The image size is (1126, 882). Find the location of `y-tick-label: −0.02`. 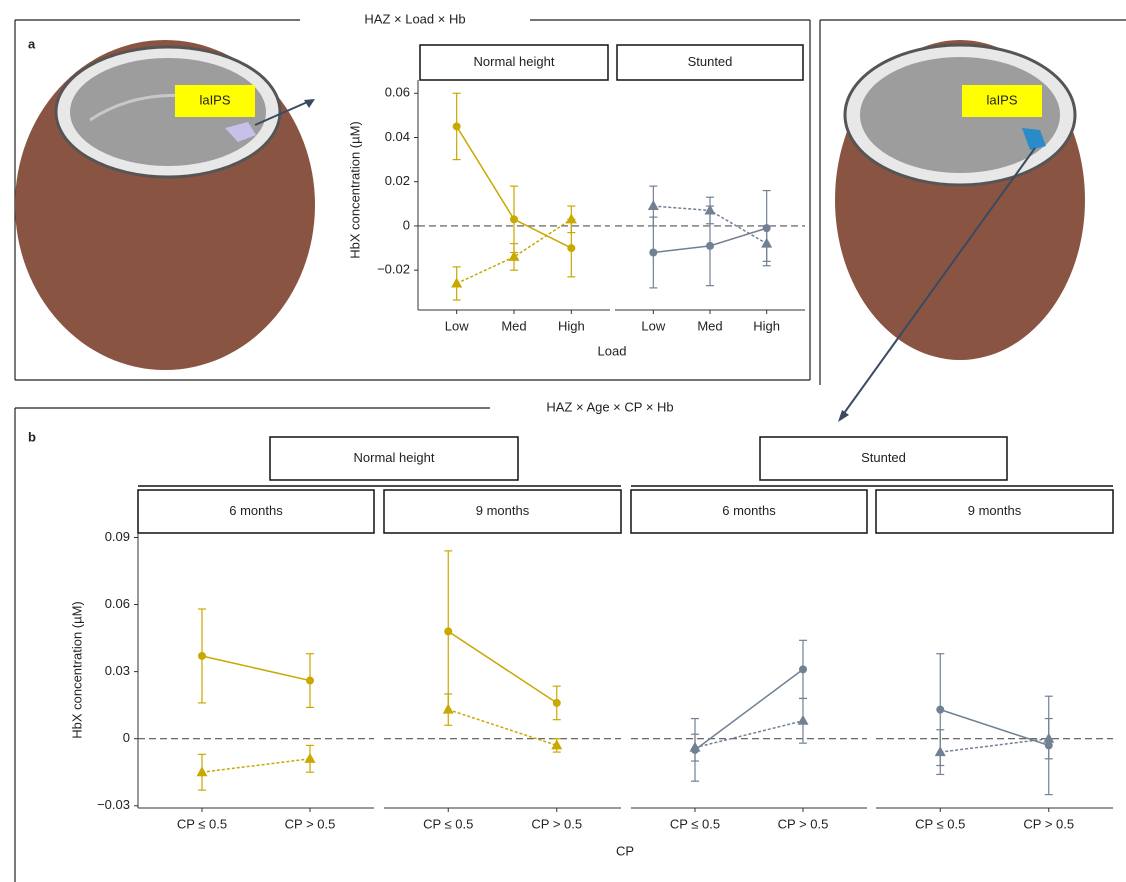

y-tick-label: −0.02 is located at coordinates (393, 269).